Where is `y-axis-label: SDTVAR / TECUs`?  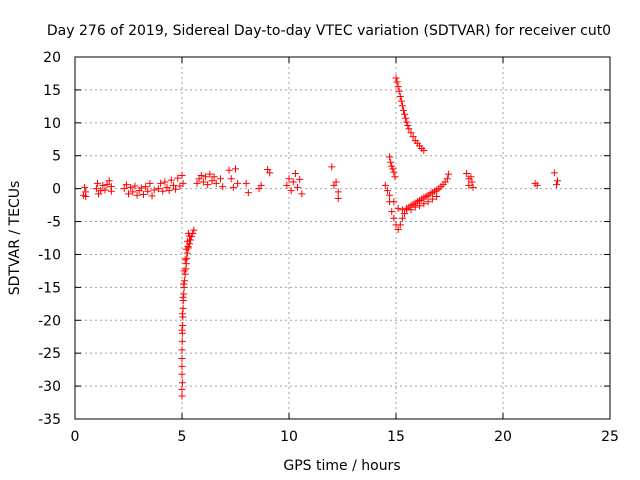 y-axis-label: SDTVAR / TECUs is located at coordinates (15, 238).